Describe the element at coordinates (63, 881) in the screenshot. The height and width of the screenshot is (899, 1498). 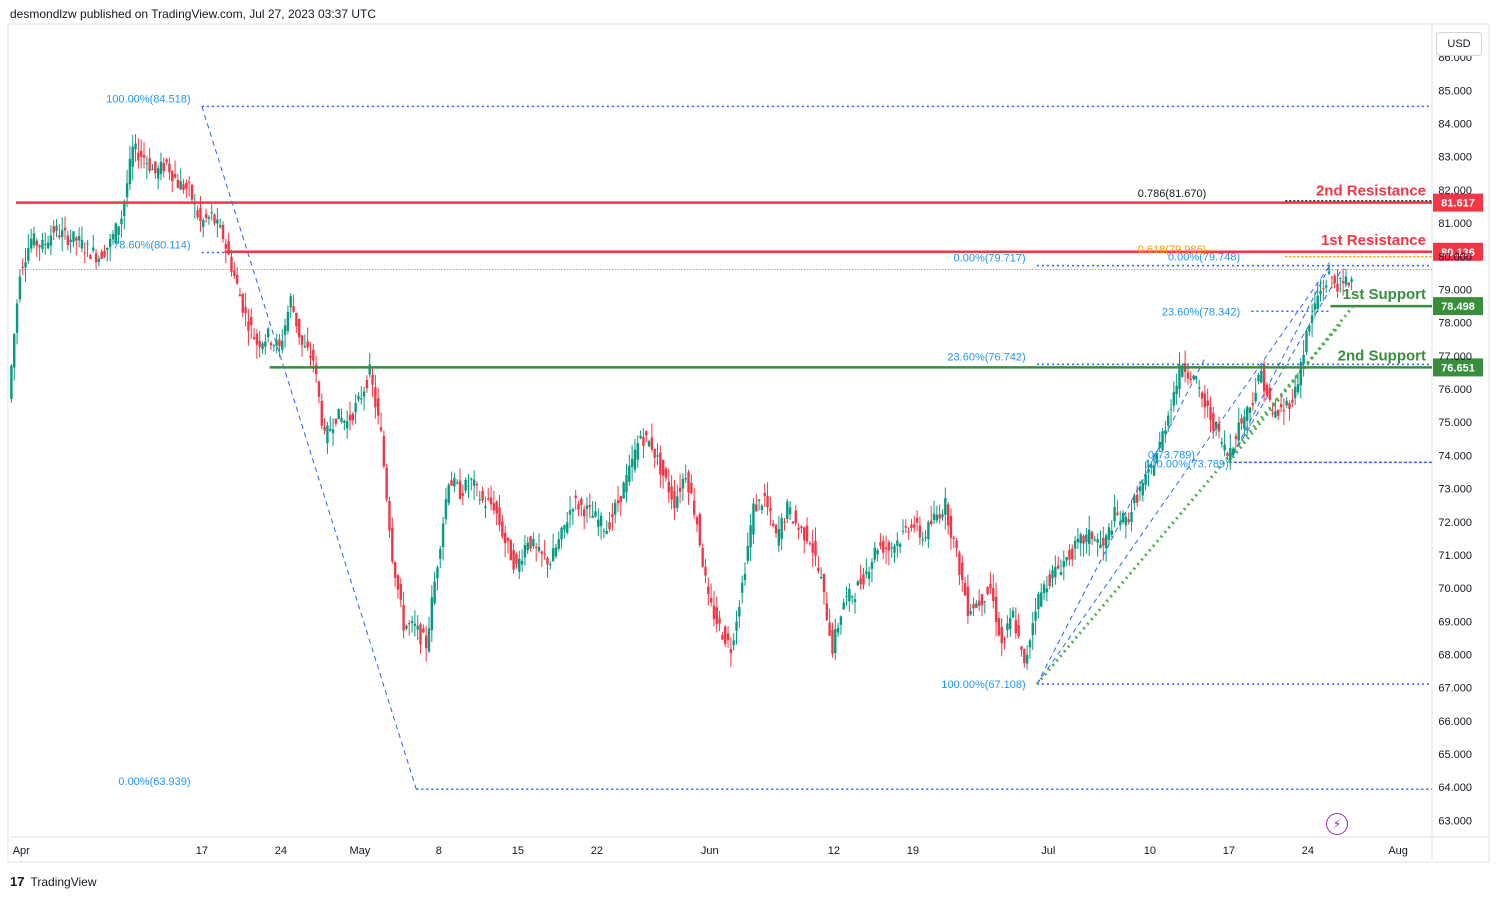
I see `brand-name: TradingView` at that location.